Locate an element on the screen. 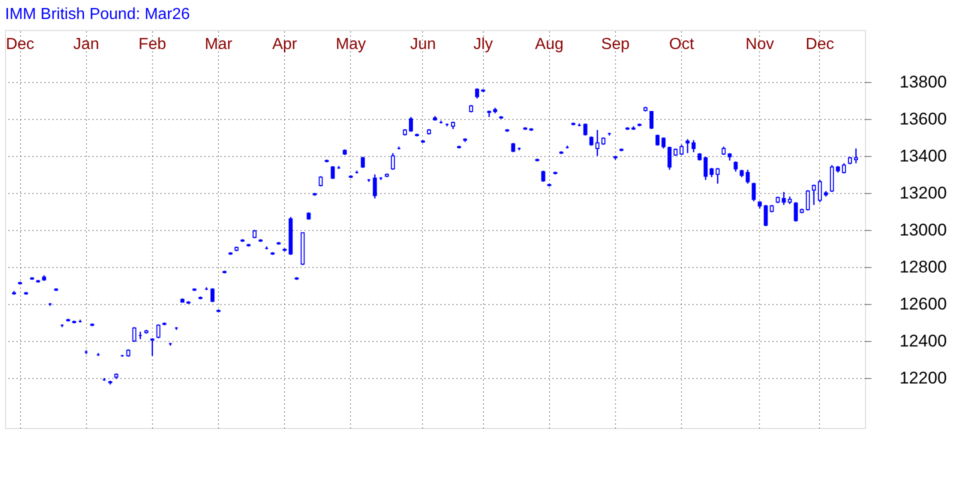 This screenshot has height=480, width=960. y-tick-label: 13600 is located at coordinates (923, 118).